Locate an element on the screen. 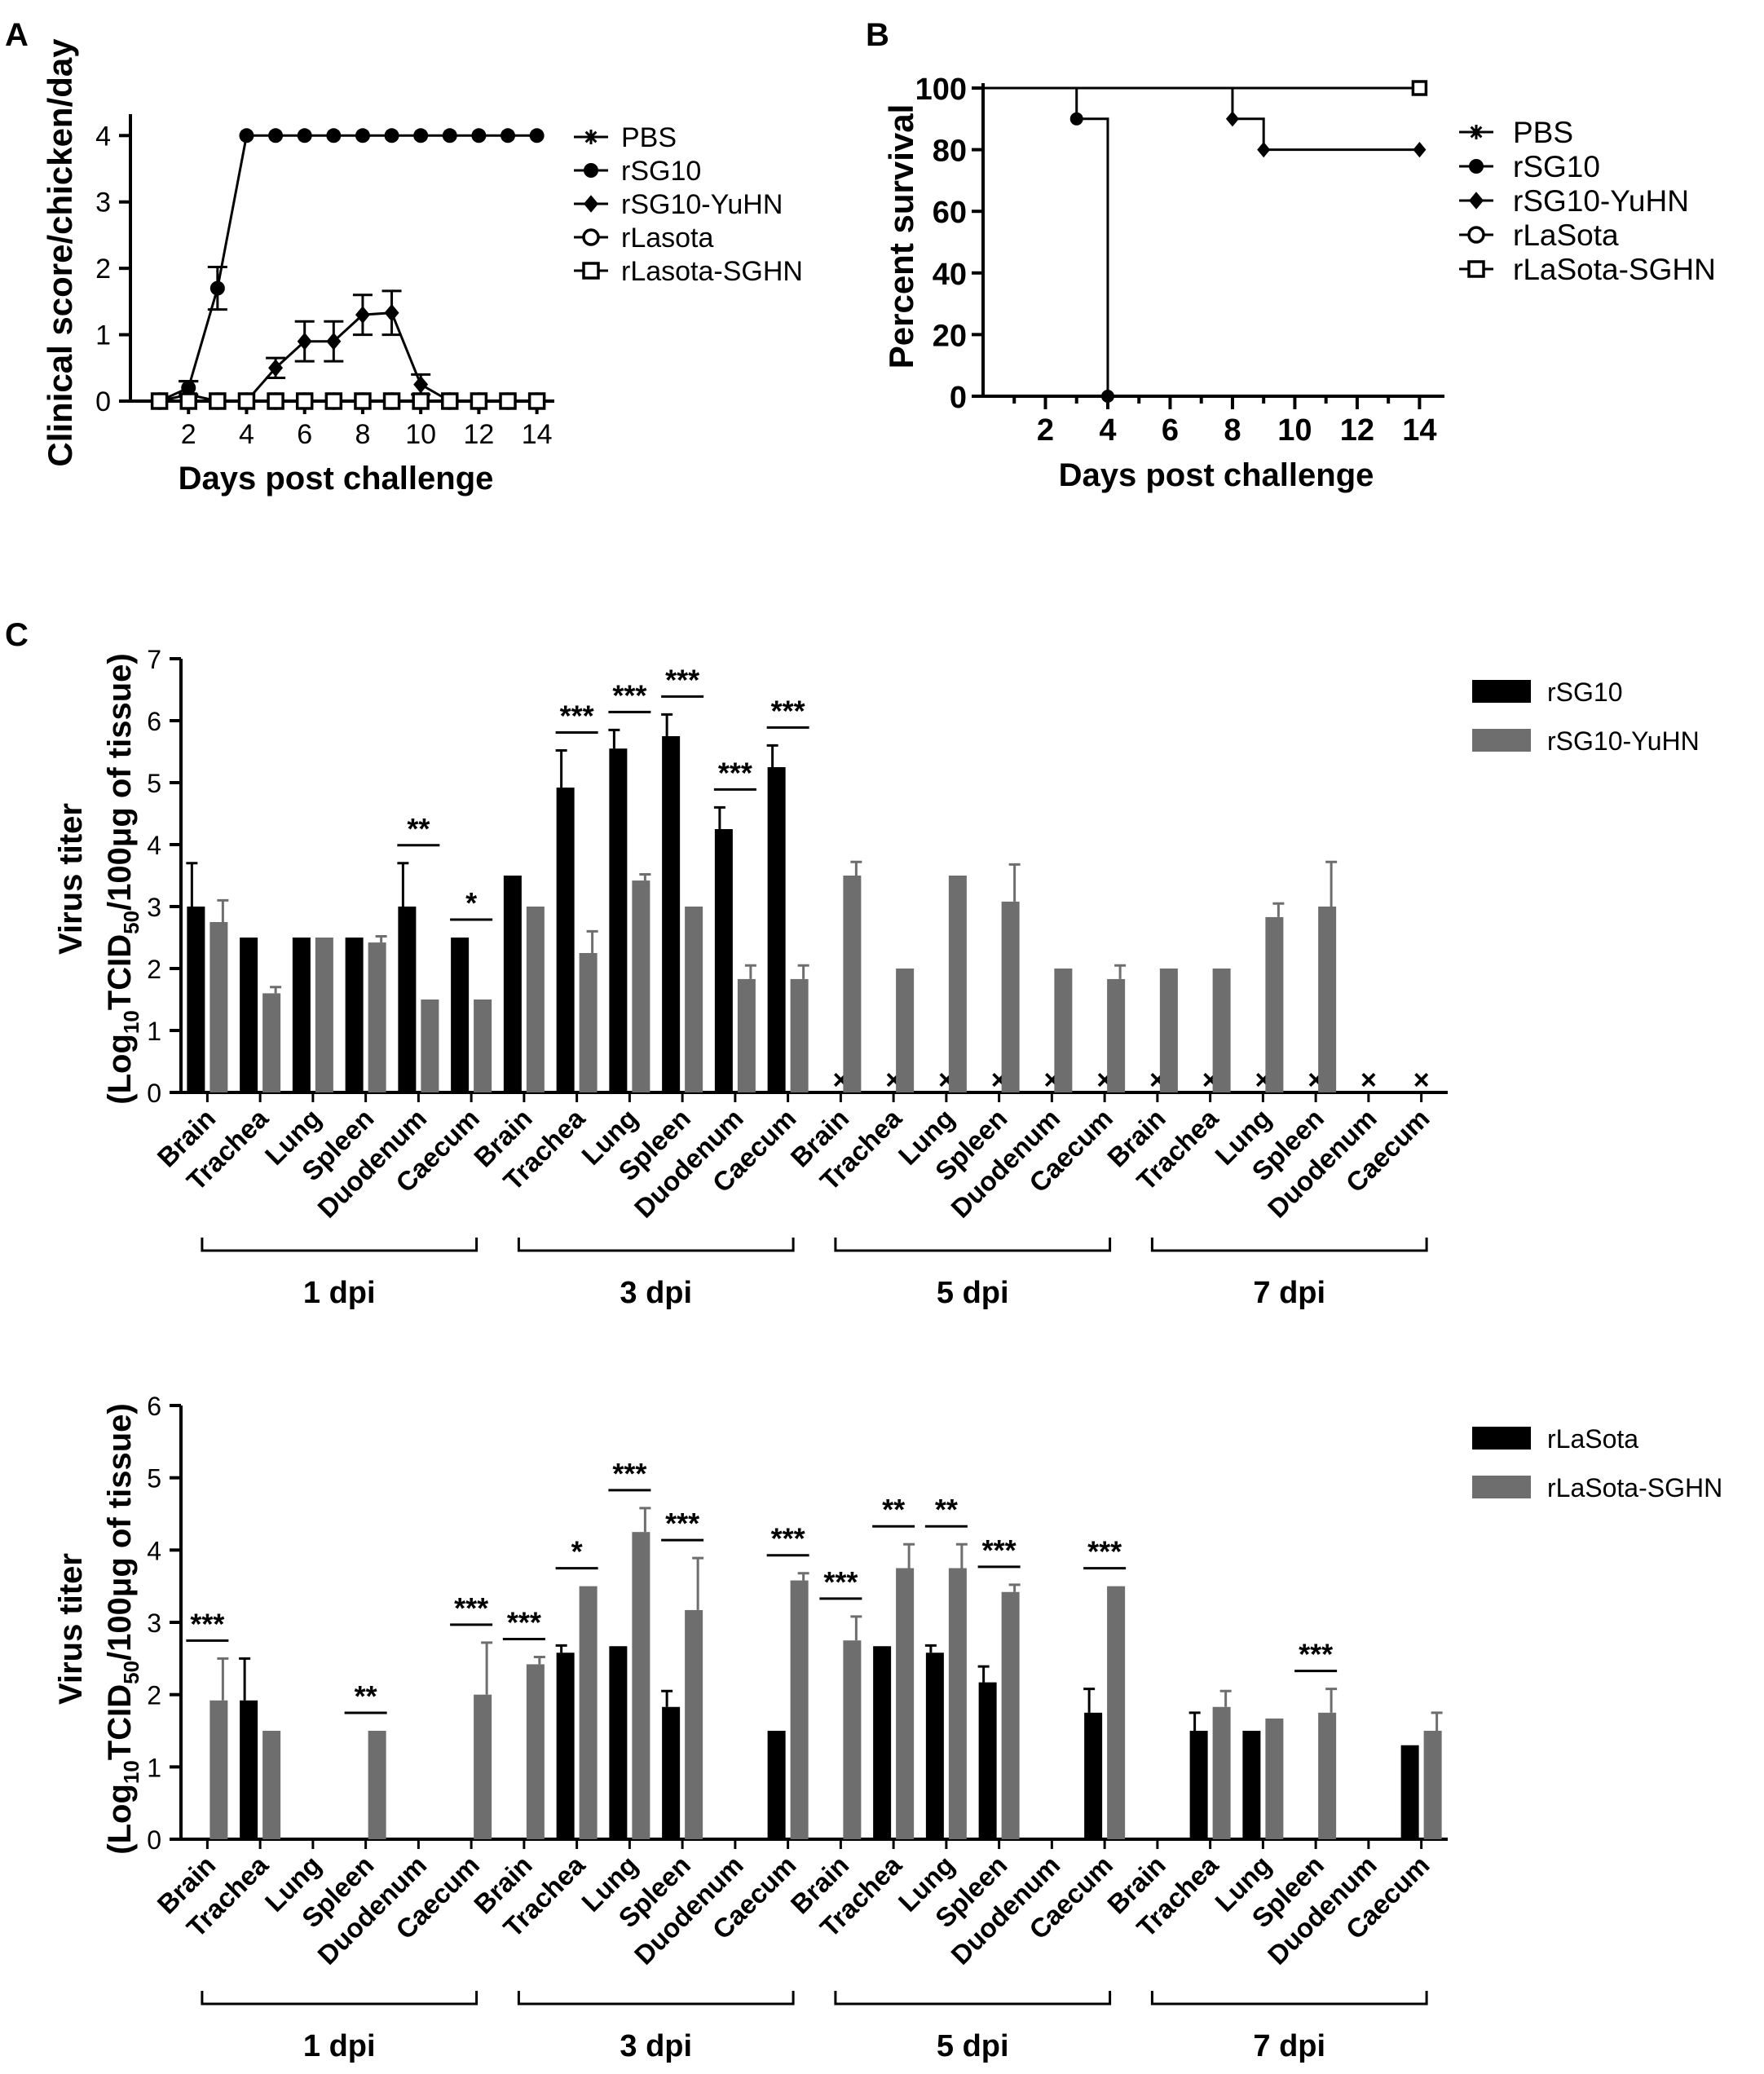 This screenshot has height=2074, width=1764. panel-b-y-axis-title: Percent survival is located at coordinates (901, 236).